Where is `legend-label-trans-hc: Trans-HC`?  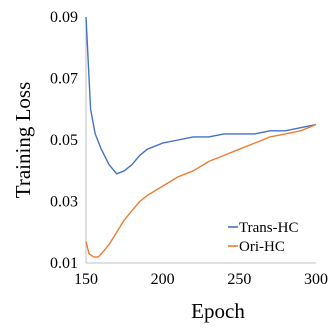 legend-label-trans-hc: Trans-HC is located at coordinates (268, 228).